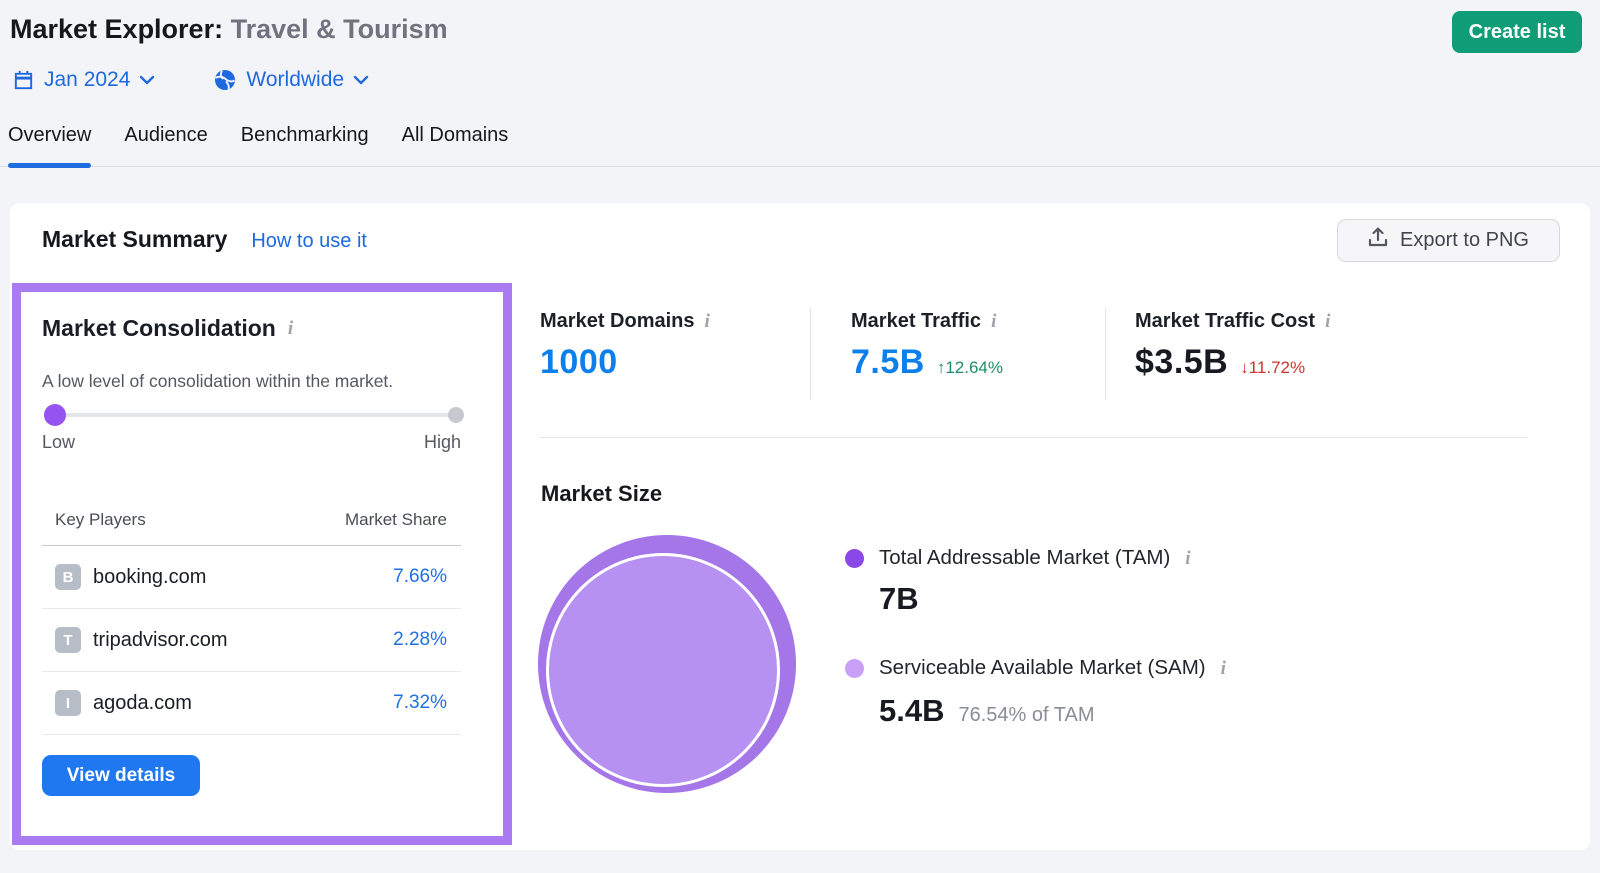 The width and height of the screenshot is (1600, 873). I want to click on favicon-booking: B, so click(68, 577).